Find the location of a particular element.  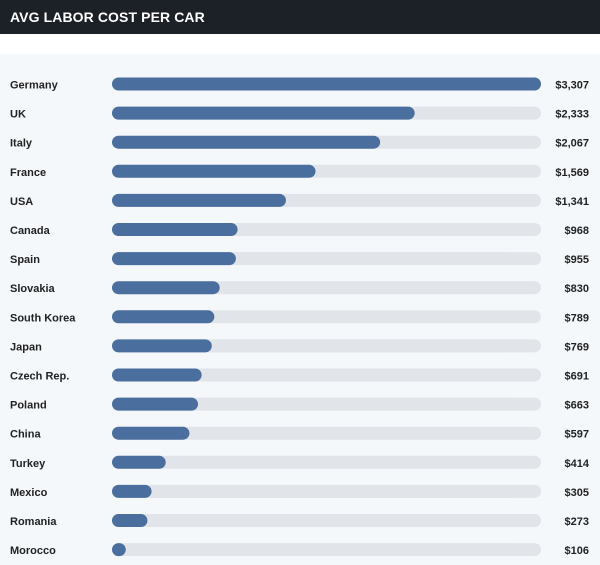

bar-row: Poland $663 is located at coordinates (299, 404).